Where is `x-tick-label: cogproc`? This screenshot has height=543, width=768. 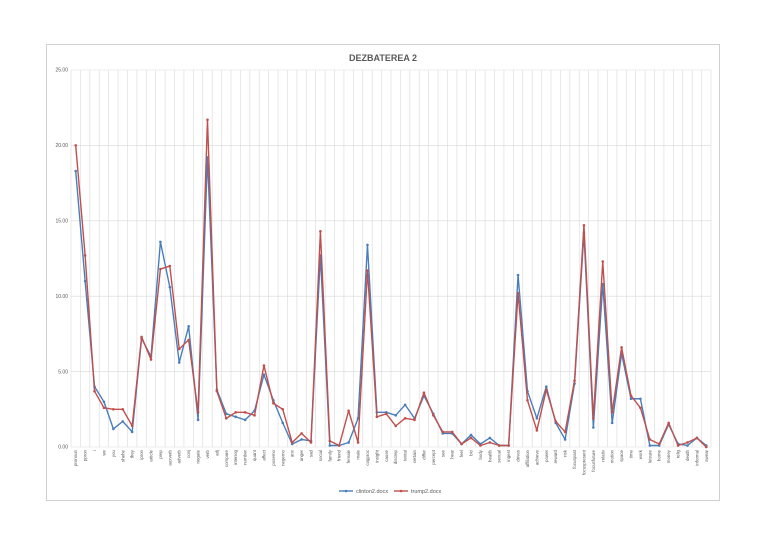 x-tick-label: cogproc is located at coordinates (367, 457).